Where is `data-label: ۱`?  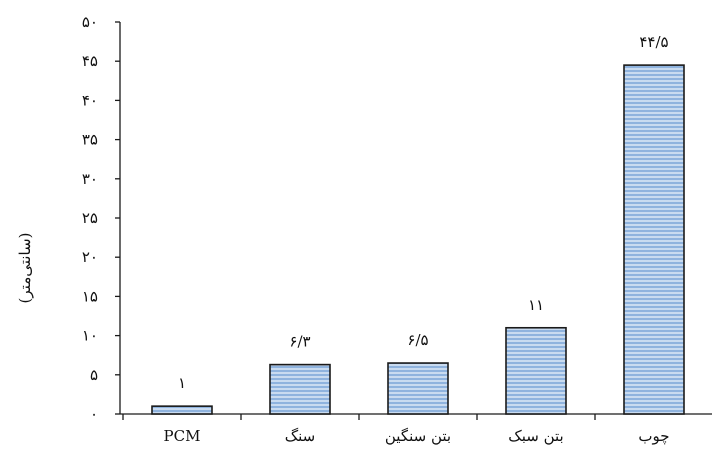
data-label: ۱ is located at coordinates (182, 383).